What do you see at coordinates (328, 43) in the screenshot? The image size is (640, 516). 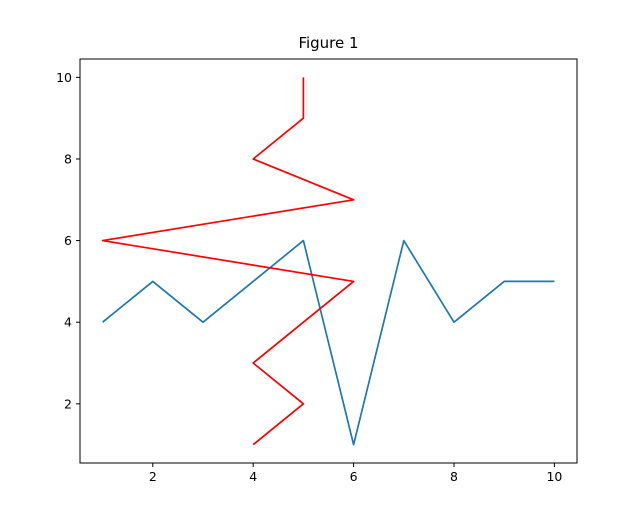 I see `chart-title: Figure 1` at bounding box center [328, 43].